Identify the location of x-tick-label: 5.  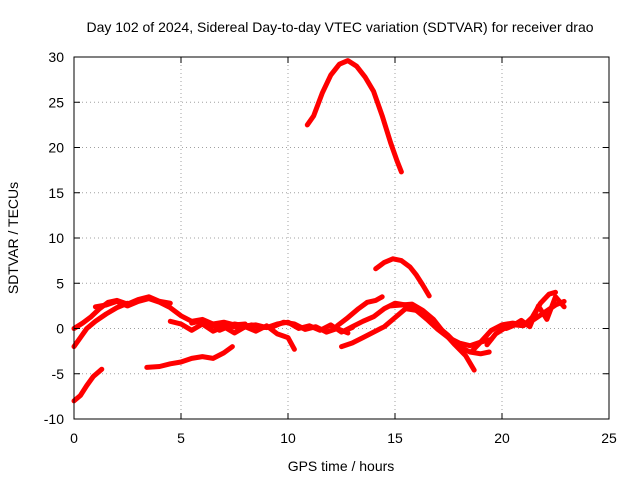
(181, 438).